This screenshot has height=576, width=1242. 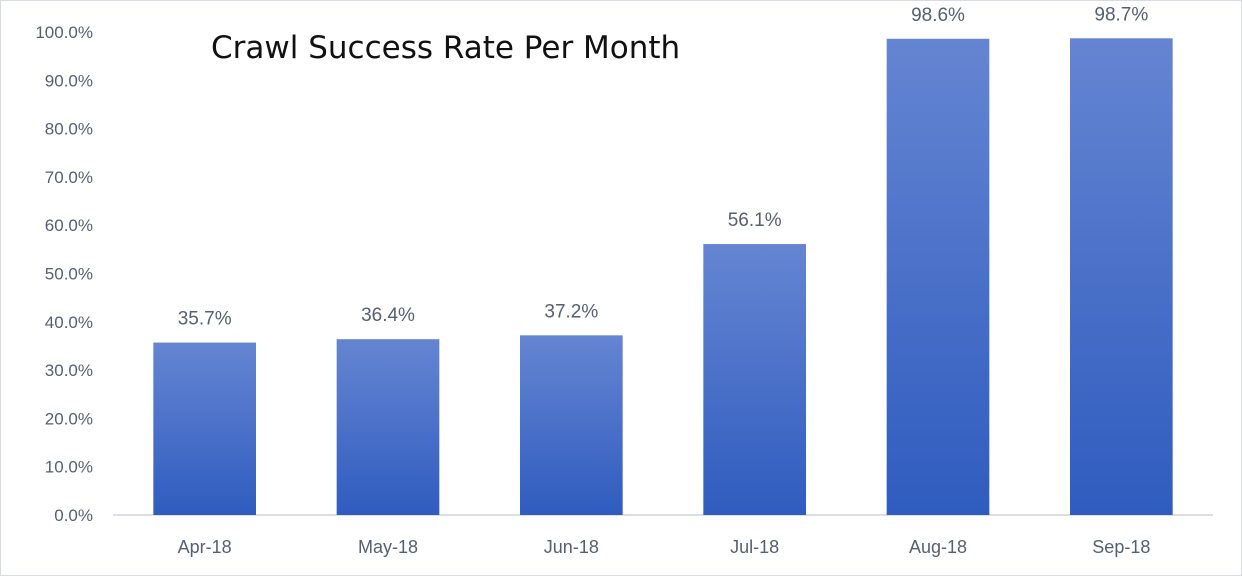 I want to click on x-tick-label: Jun-18, so click(x=571, y=547).